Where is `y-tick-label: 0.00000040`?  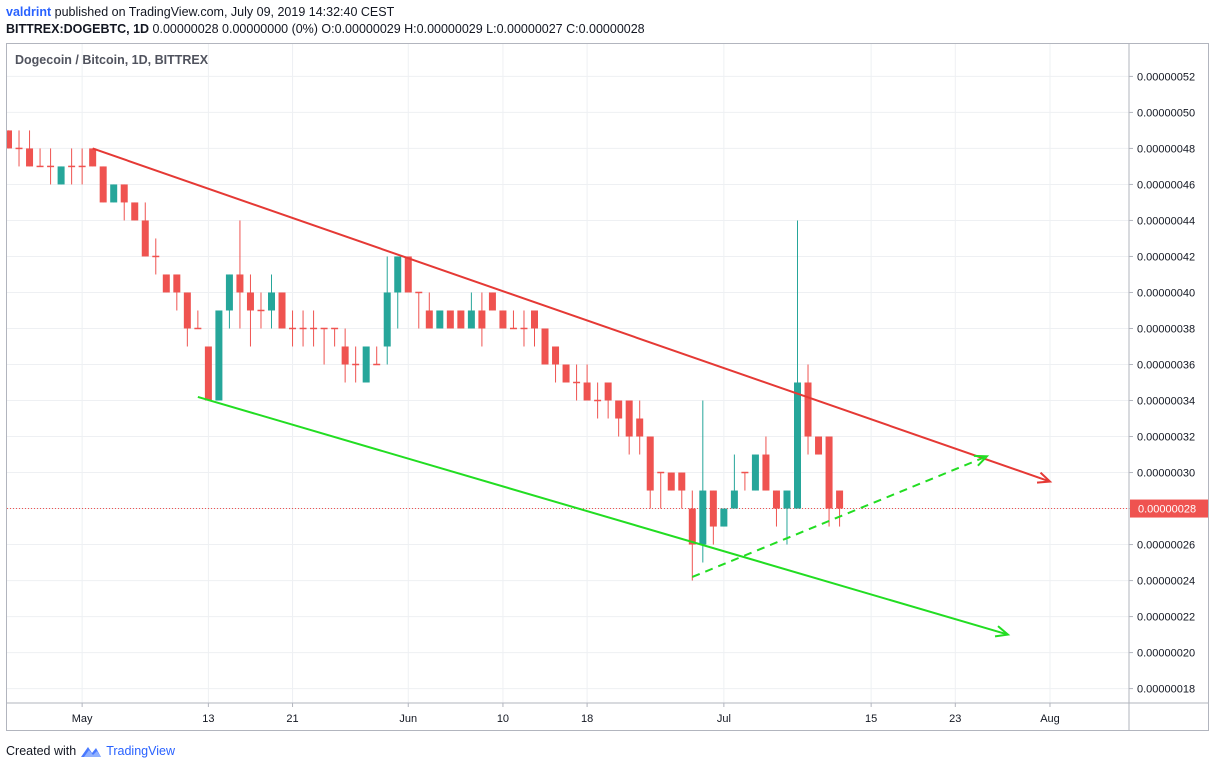 y-tick-label: 0.00000040 is located at coordinates (1166, 293).